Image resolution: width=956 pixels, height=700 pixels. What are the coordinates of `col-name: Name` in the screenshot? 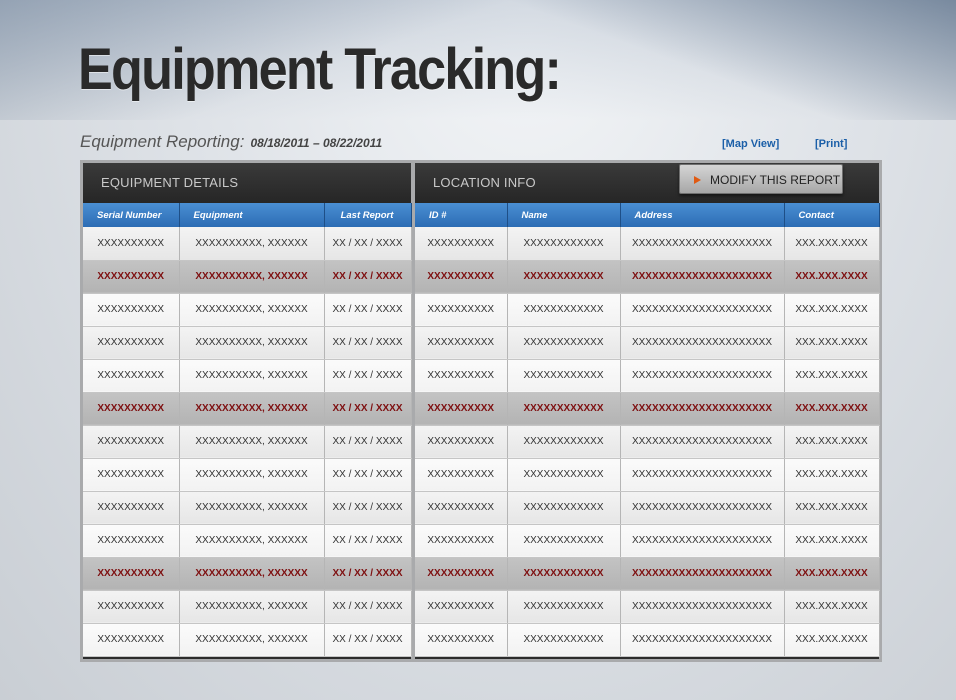 It's located at (564, 215).